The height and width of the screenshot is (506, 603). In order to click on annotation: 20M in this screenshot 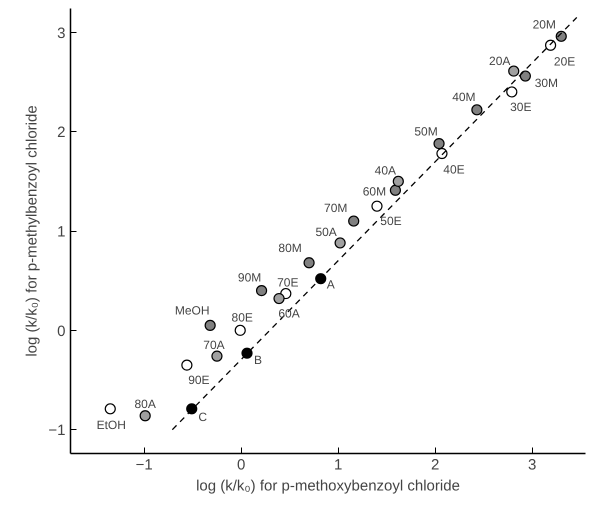, I will do `click(544, 24)`.